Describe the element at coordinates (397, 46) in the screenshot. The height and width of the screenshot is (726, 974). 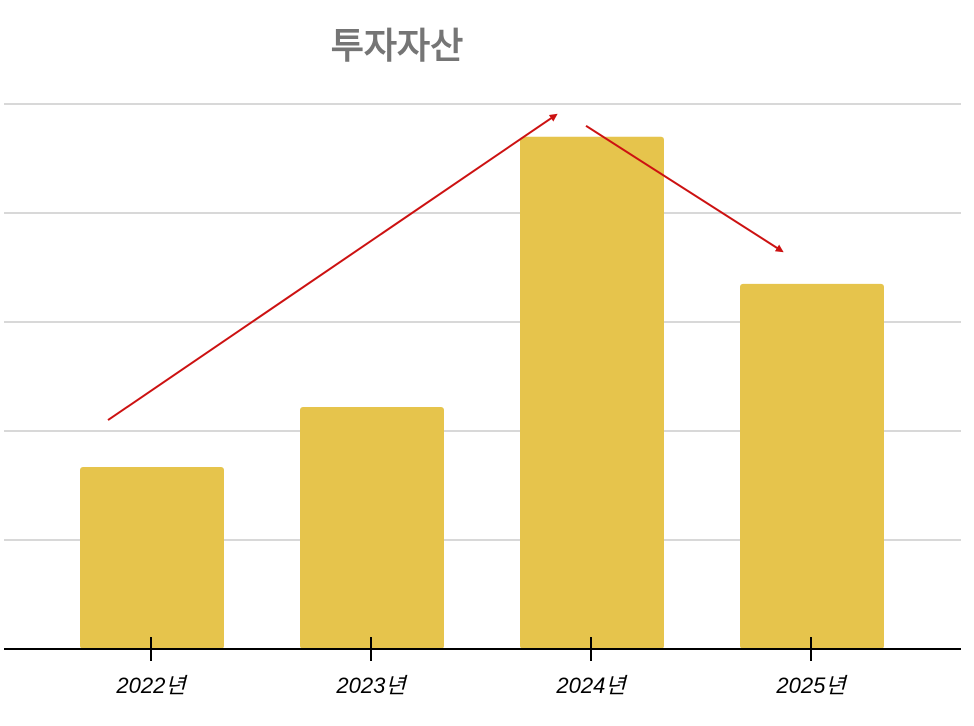
I see `chart-title: 투자자산` at that location.